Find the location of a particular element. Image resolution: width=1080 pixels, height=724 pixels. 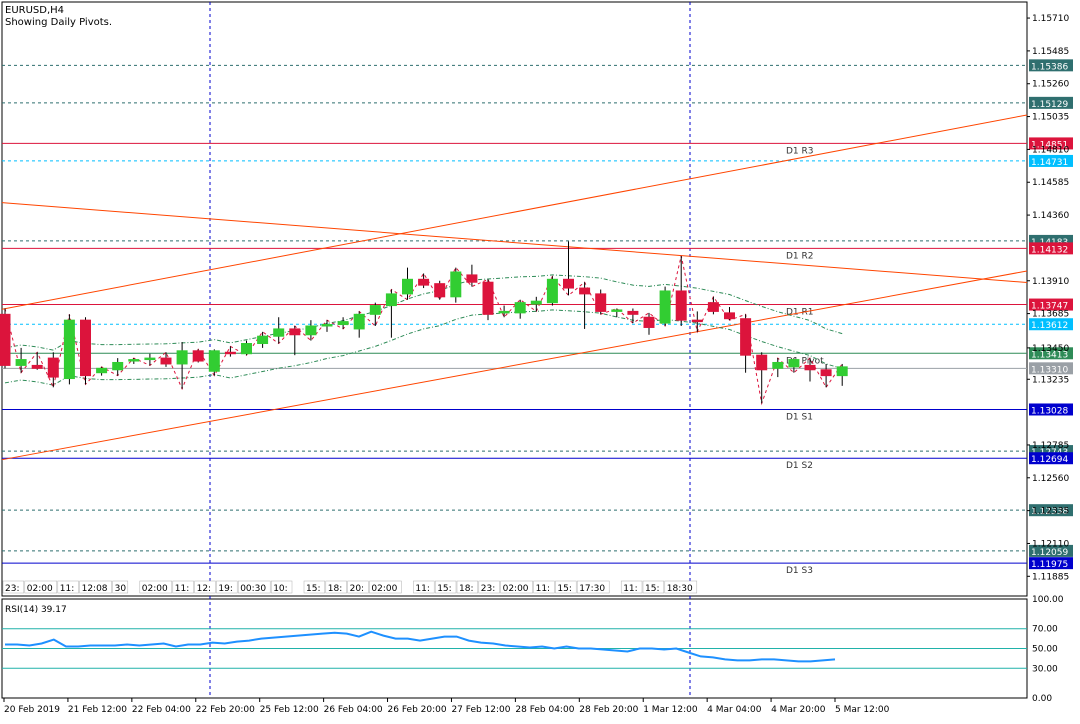

session-label-11: 15: is located at coordinates (313, 589).